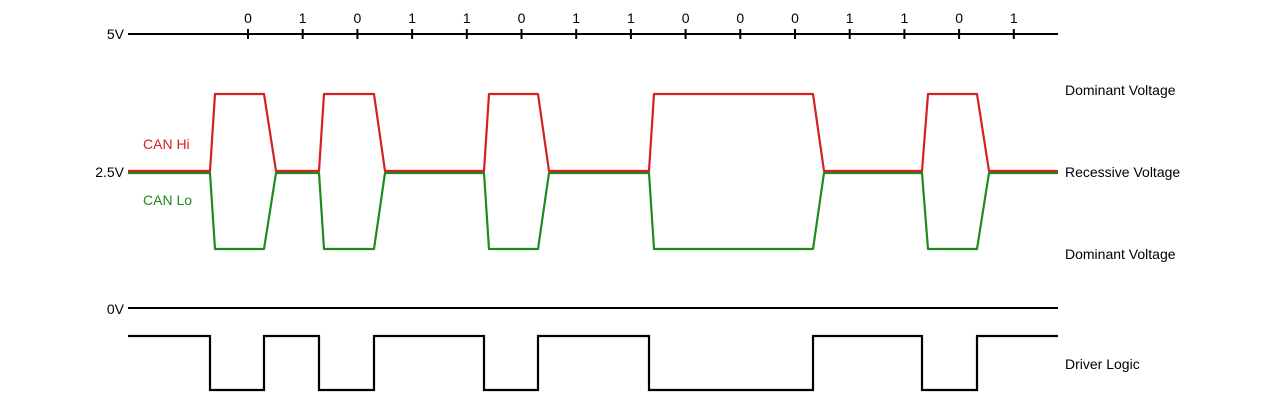 This screenshot has width=1285, height=408. Describe the element at coordinates (1122, 172) in the screenshot. I see `label-recessive-voltage: Recessive Voltage` at that location.